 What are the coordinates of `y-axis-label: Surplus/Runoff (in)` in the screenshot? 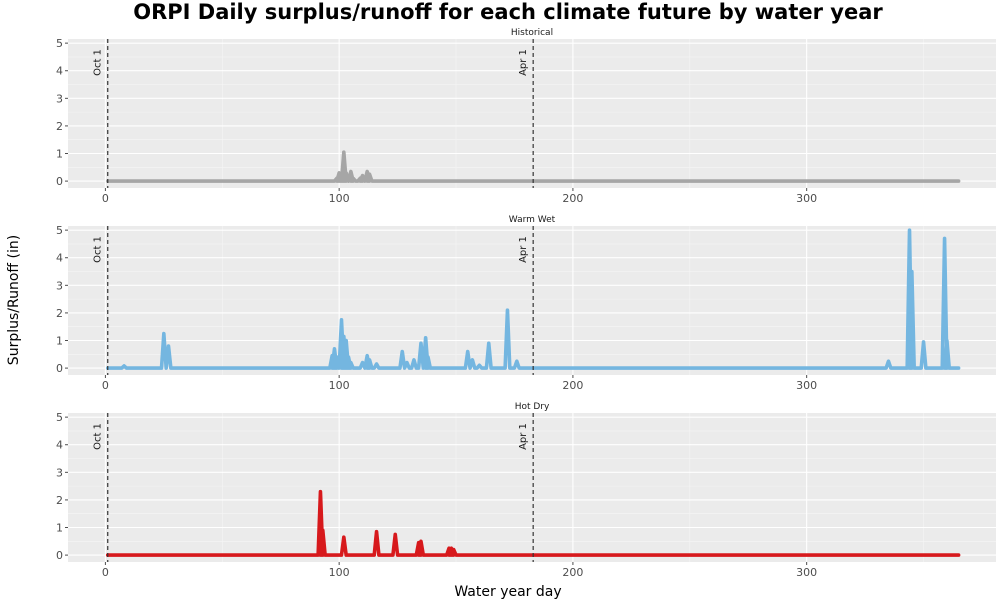 It's located at (14, 300).